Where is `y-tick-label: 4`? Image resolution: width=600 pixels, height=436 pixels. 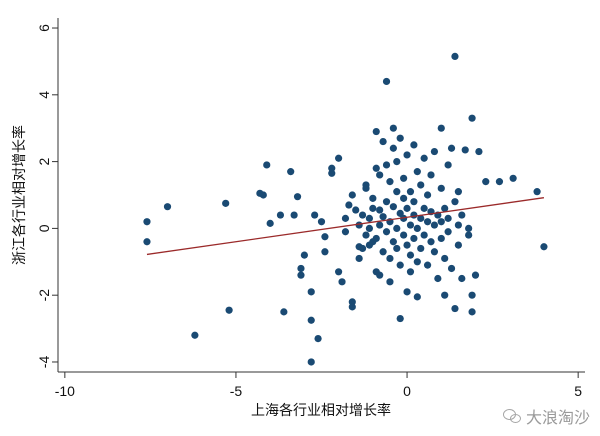
y-tick-label: 4 is located at coordinates (44, 95).